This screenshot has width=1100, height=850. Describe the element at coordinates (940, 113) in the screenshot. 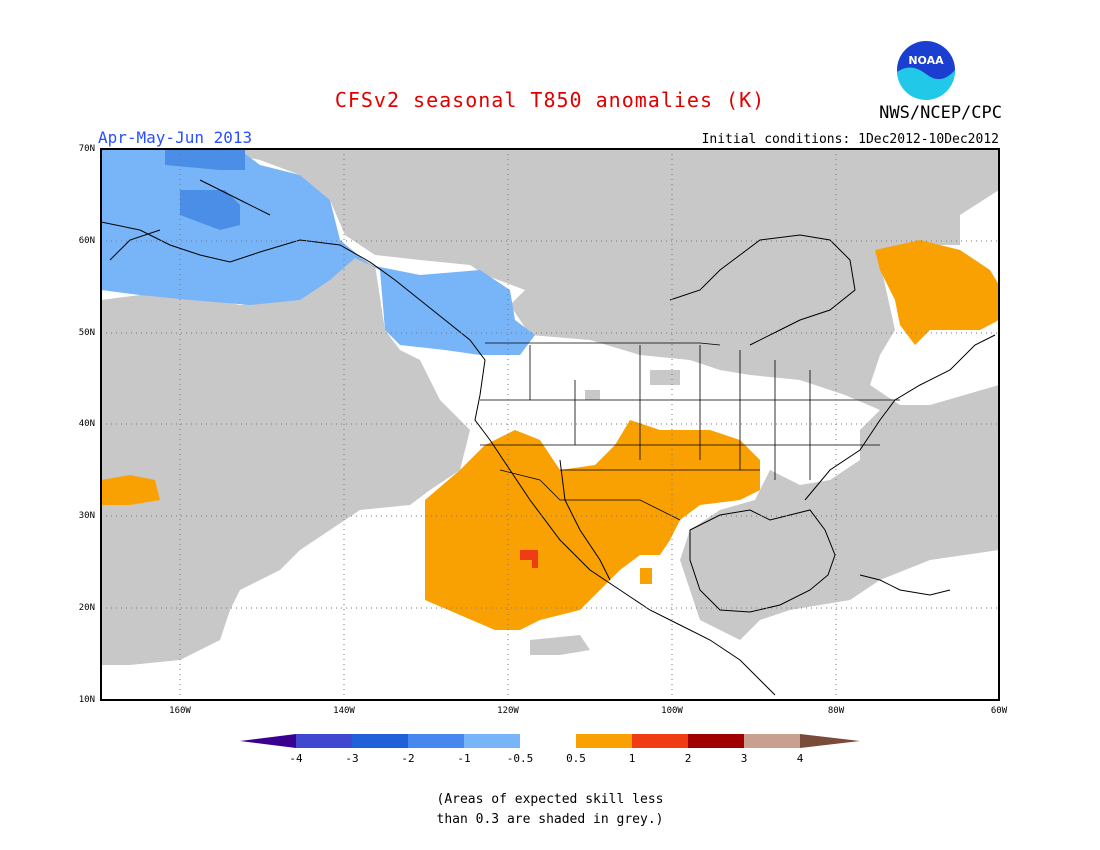

I see `agency-label: NWS/NCEP/CPC` at that location.